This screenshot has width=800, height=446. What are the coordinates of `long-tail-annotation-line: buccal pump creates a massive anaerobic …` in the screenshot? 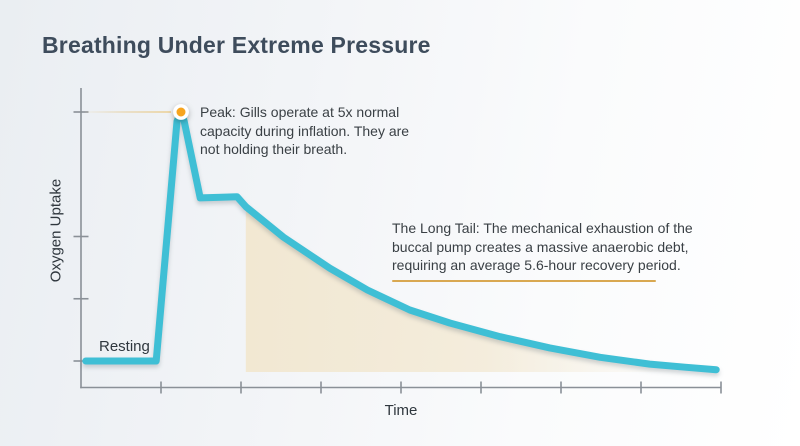 It's located at (540, 246).